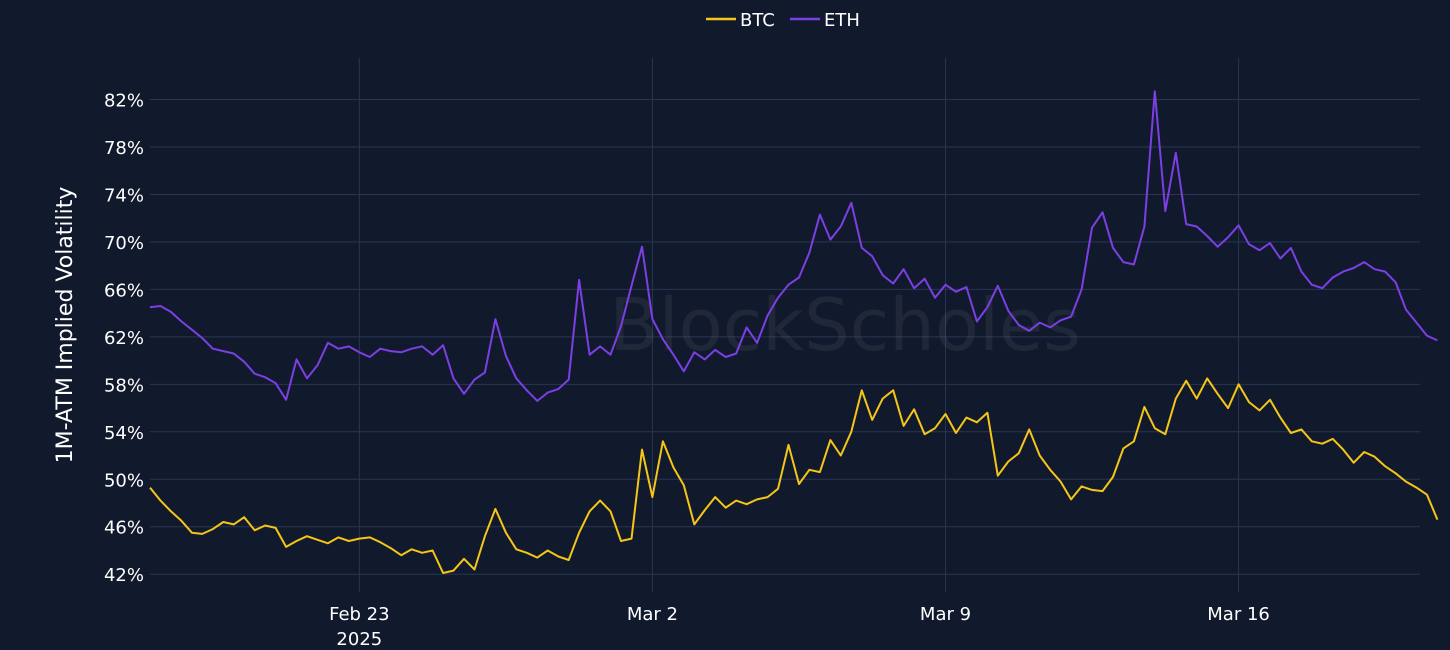  What do you see at coordinates (842, 20) in the screenshot?
I see `legend-label: ETH` at bounding box center [842, 20].